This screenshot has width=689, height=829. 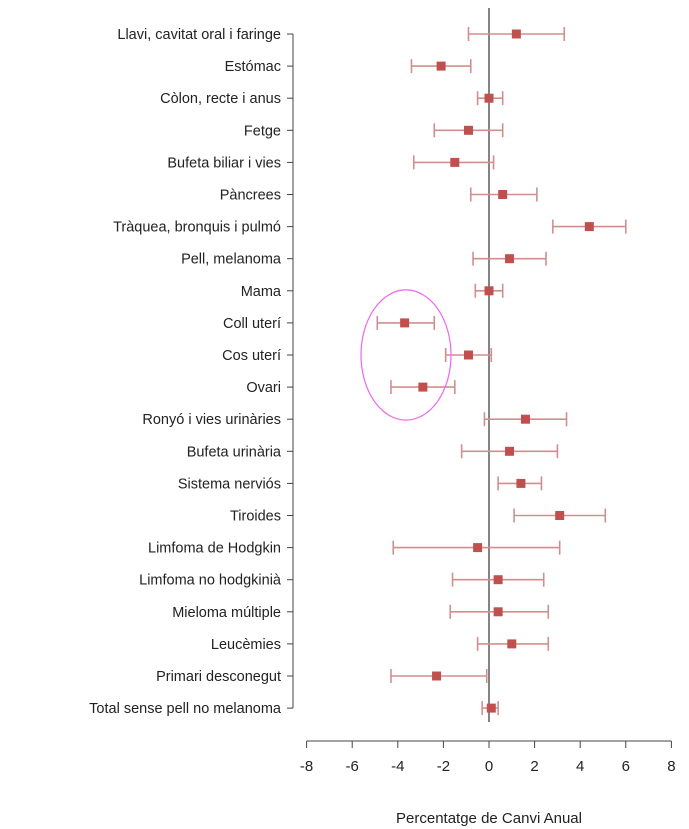 I want to click on row-label: Coll uterí, so click(x=252, y=324).